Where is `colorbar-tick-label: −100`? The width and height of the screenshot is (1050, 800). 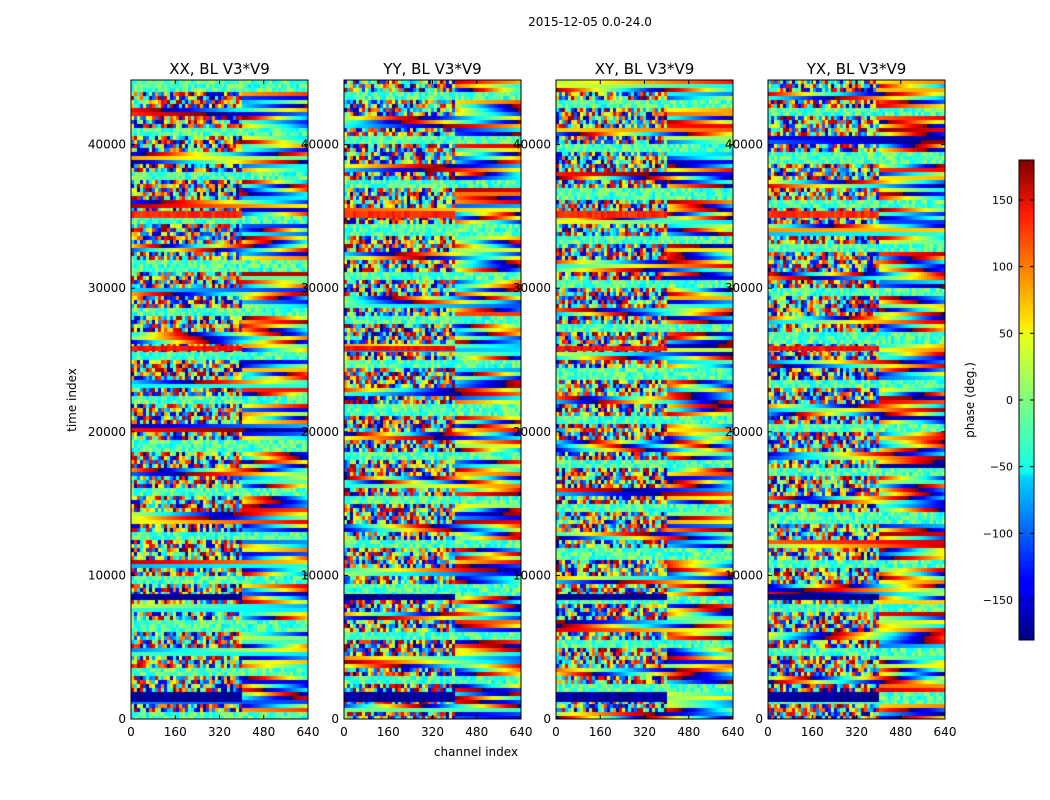 colorbar-tick-label: −100 is located at coordinates (998, 533).